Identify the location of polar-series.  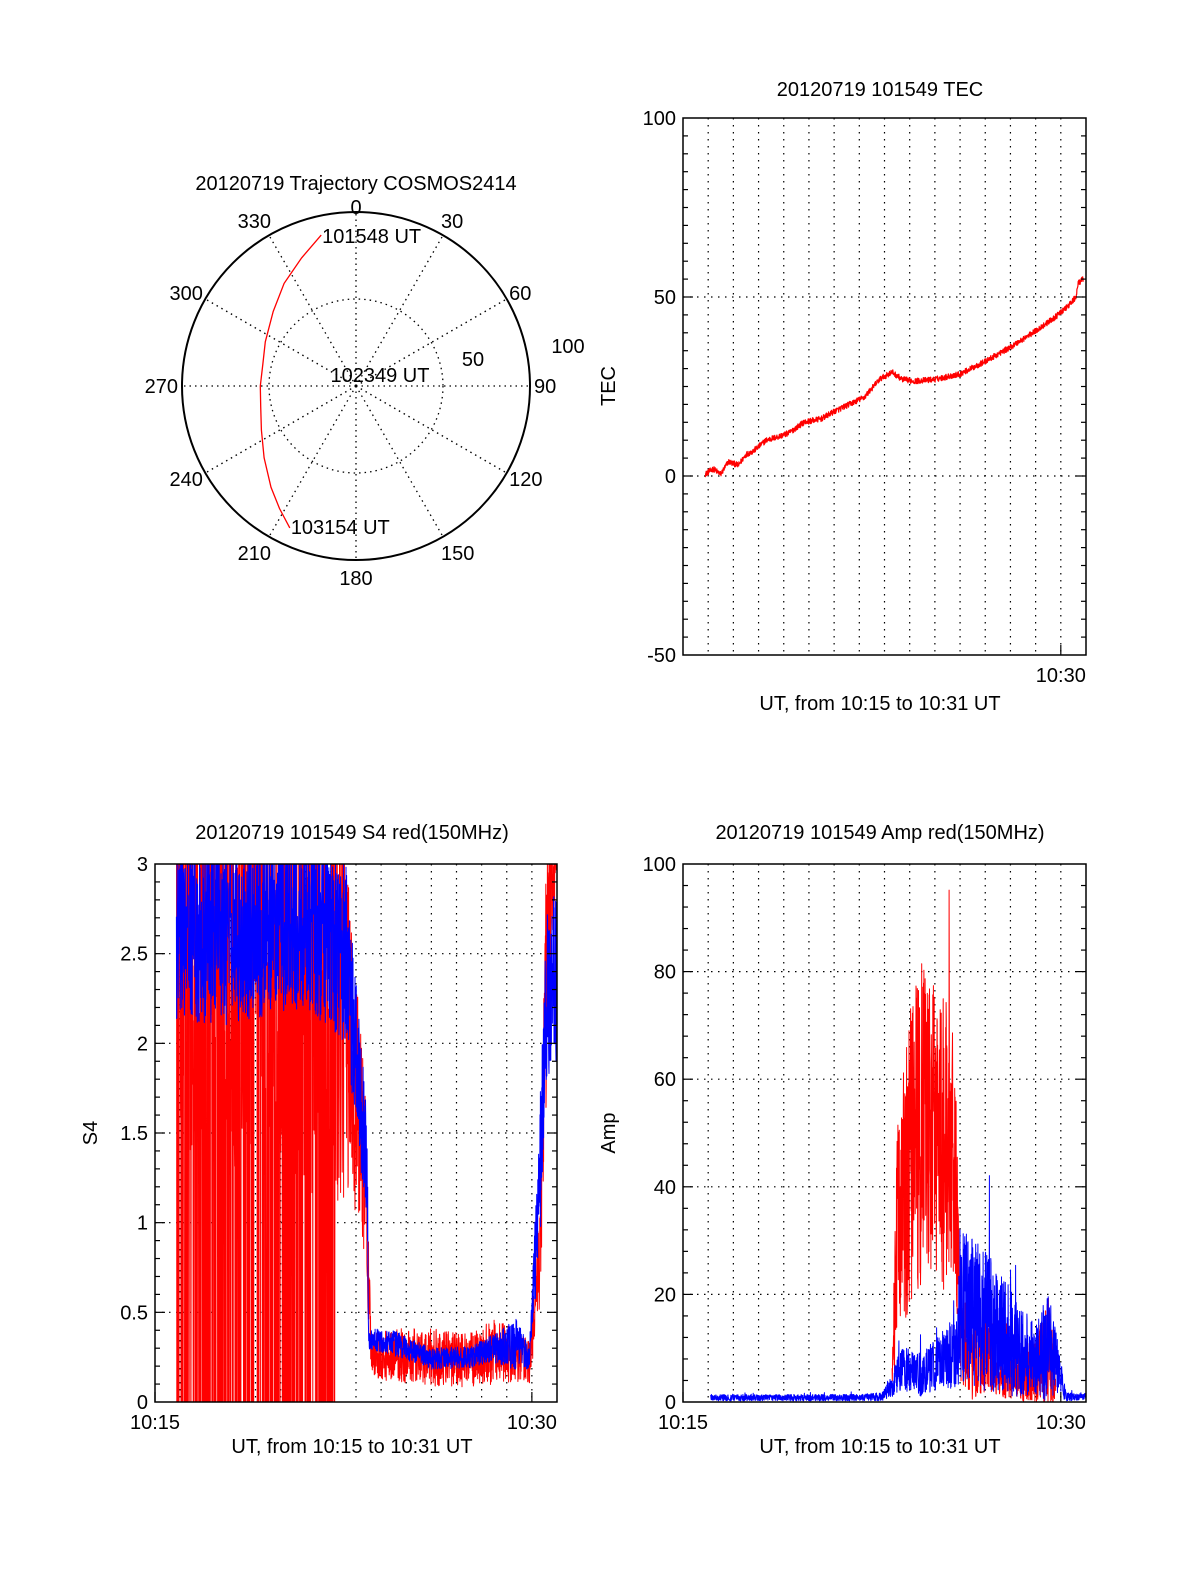
(290, 381).